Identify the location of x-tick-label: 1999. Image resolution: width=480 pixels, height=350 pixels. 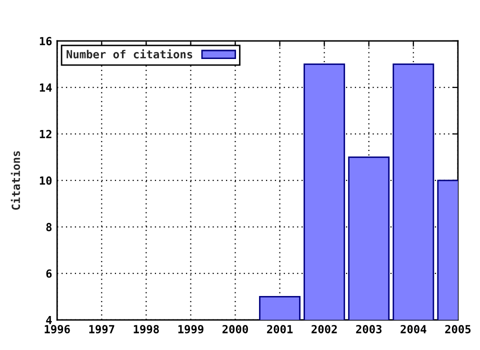
(191, 329).